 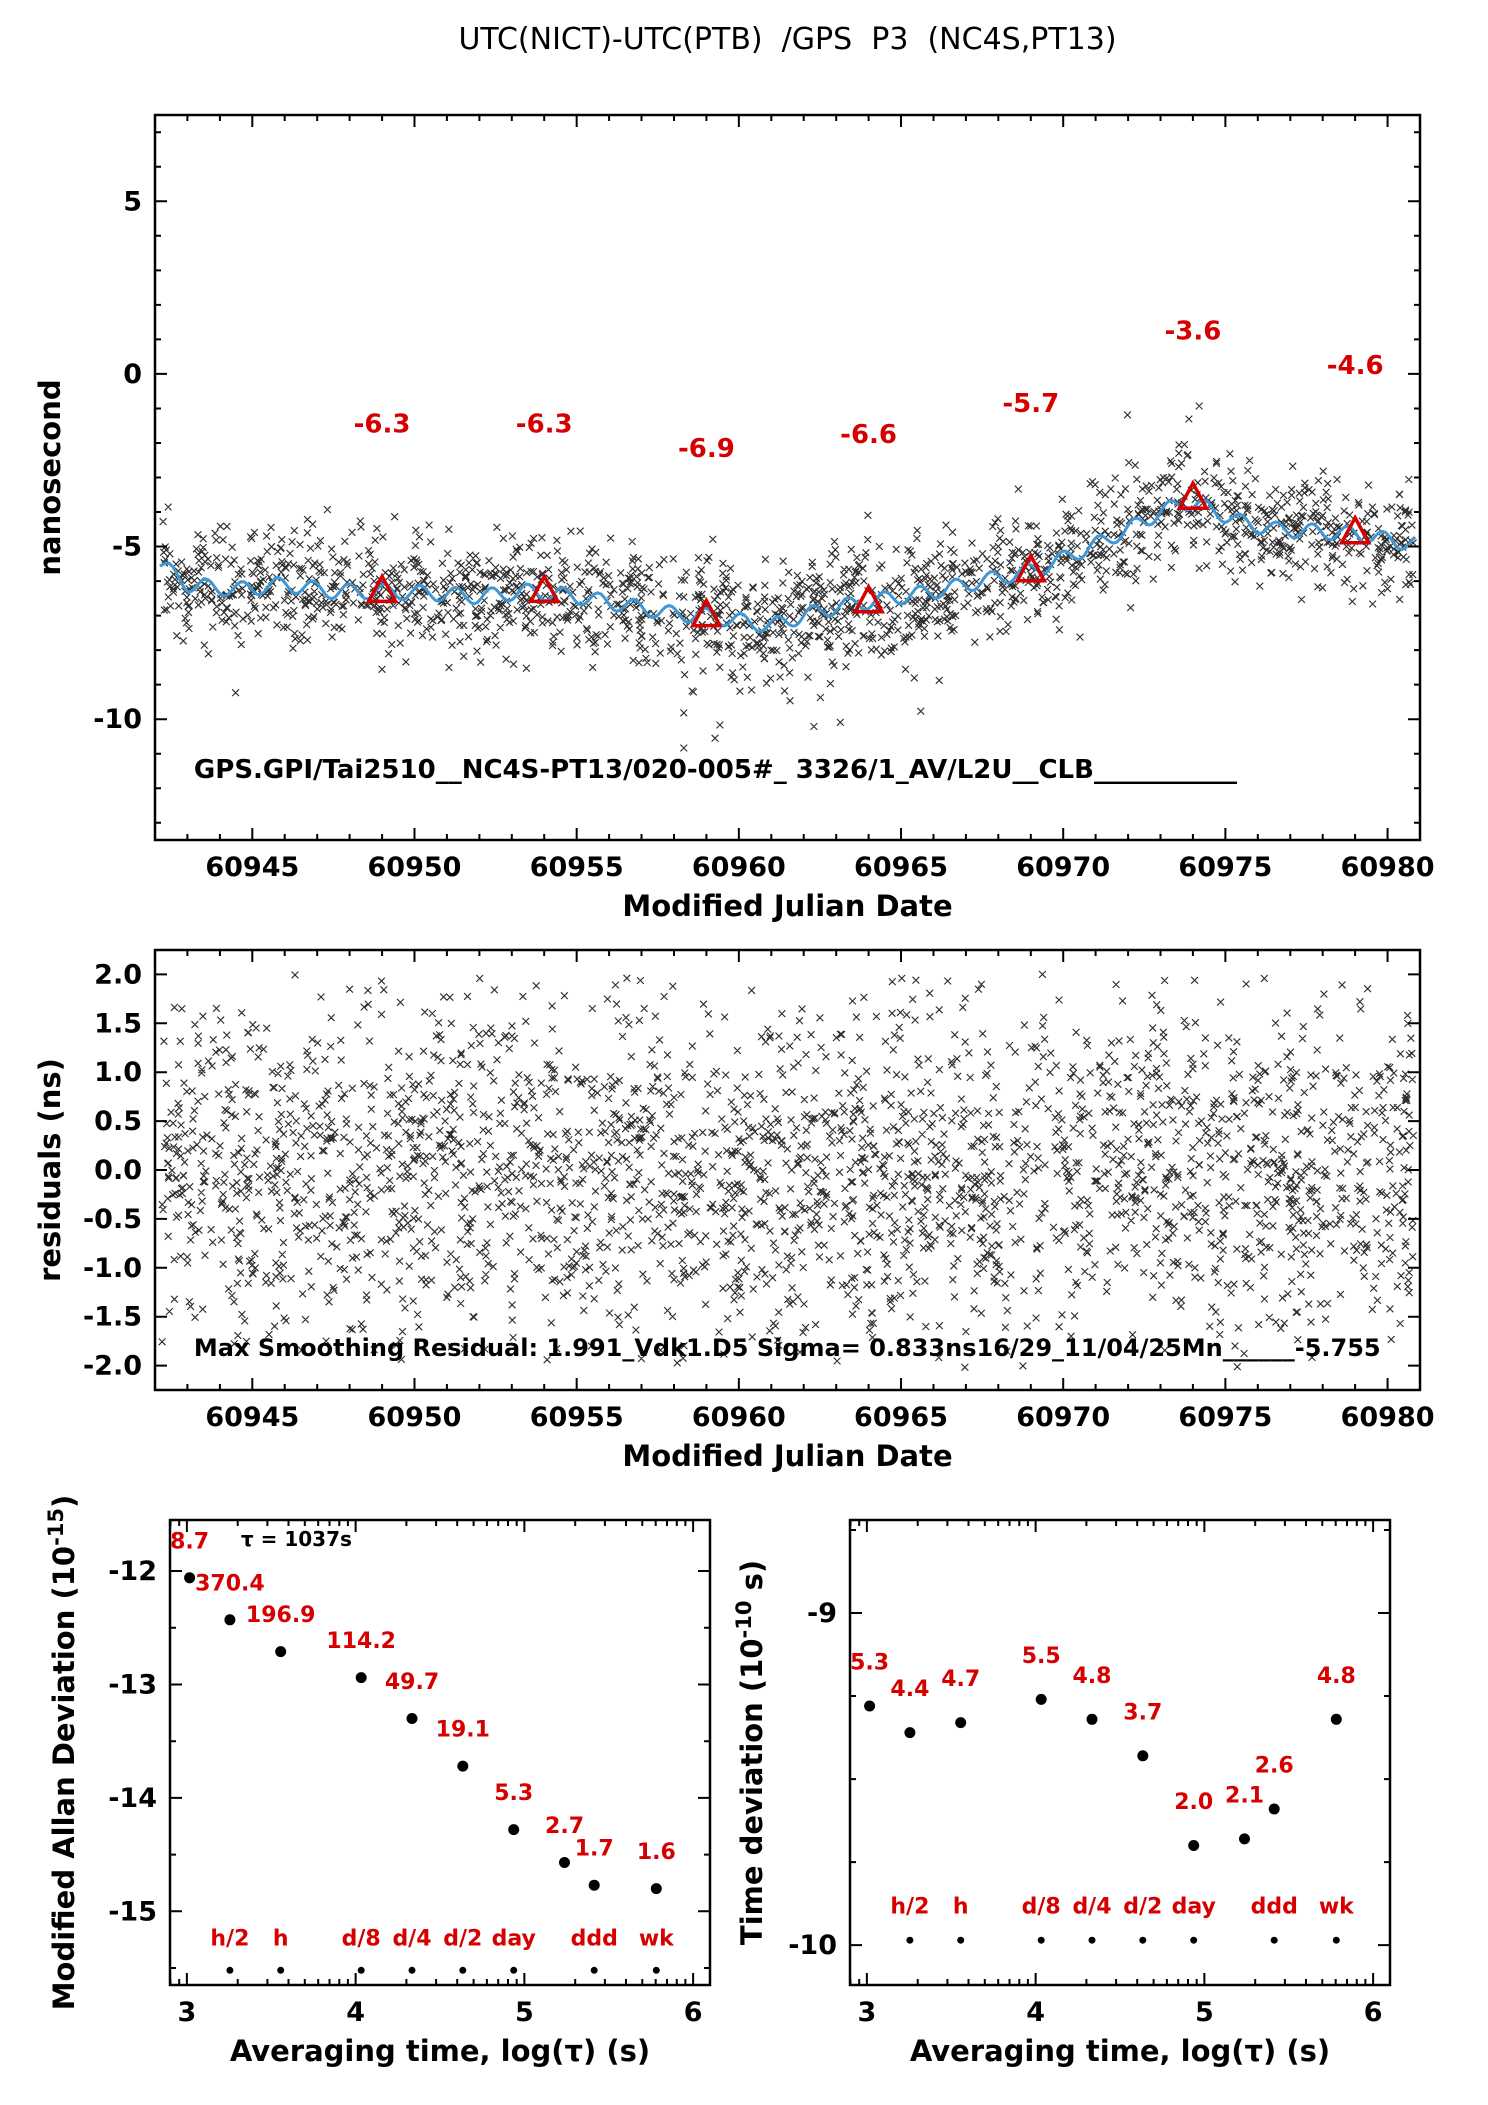 I want to click on y-tick-label: 0.5, so click(x=118, y=1121).